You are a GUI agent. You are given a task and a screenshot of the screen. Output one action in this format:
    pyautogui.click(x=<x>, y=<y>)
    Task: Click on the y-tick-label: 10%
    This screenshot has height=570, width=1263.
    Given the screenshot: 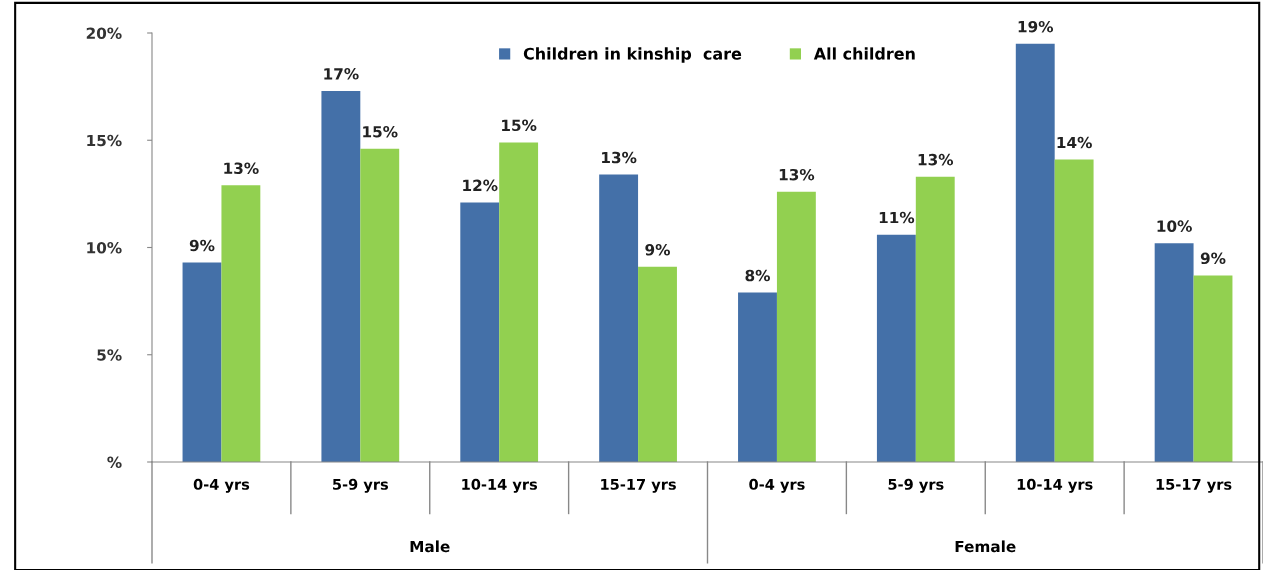 What is the action you would take?
    pyautogui.click(x=104, y=247)
    